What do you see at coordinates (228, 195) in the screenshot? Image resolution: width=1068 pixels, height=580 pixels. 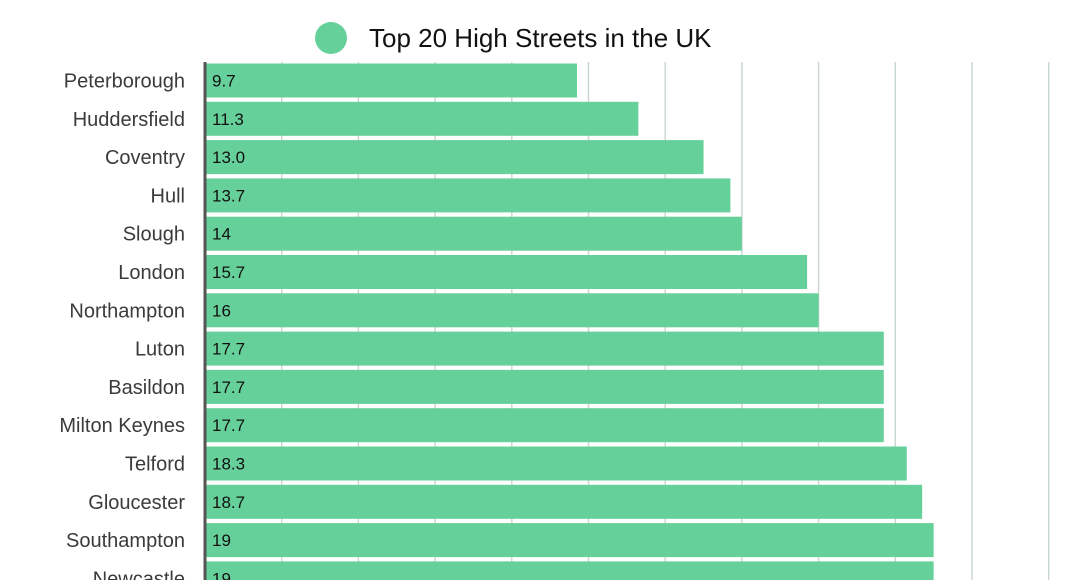 I see `value-label: 13.7` at bounding box center [228, 195].